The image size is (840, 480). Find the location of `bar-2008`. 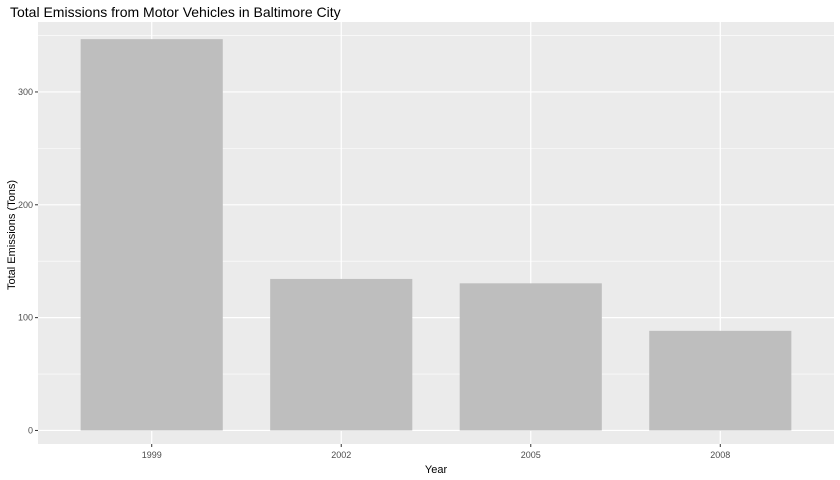

bar-2008 is located at coordinates (720, 380).